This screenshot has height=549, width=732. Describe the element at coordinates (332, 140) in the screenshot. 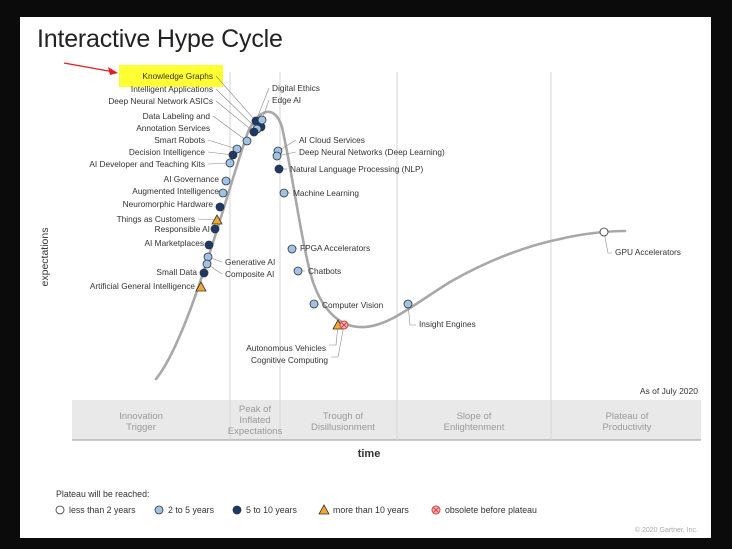

I see `technology-label: AI Cloud Services` at that location.